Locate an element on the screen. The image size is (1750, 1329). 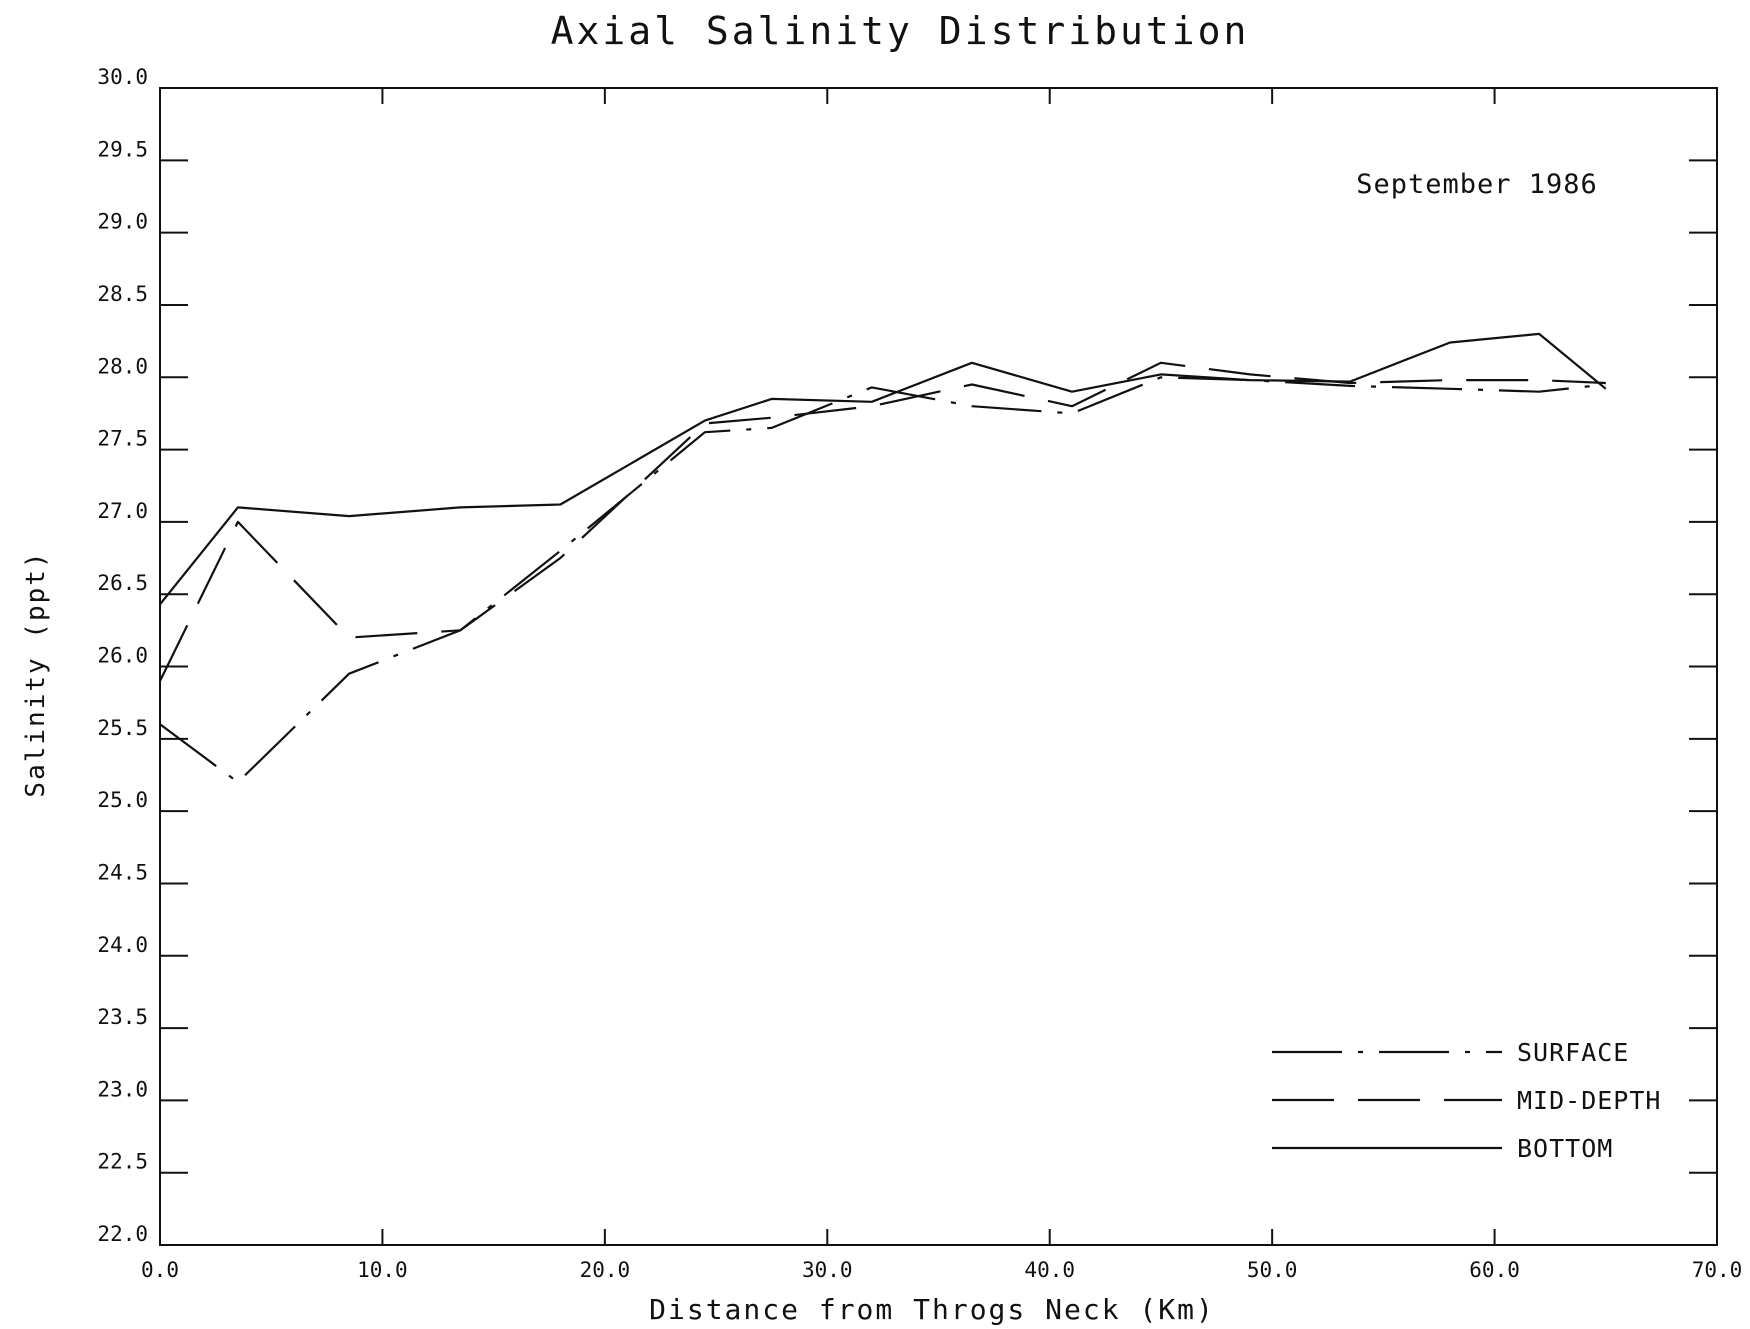
chart-title: Axial Salinity Distribution is located at coordinates (900, 31).